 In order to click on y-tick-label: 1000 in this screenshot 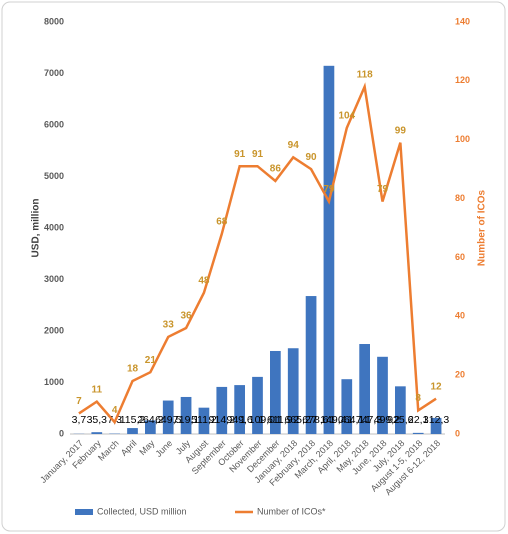, I will do `click(54, 382)`.